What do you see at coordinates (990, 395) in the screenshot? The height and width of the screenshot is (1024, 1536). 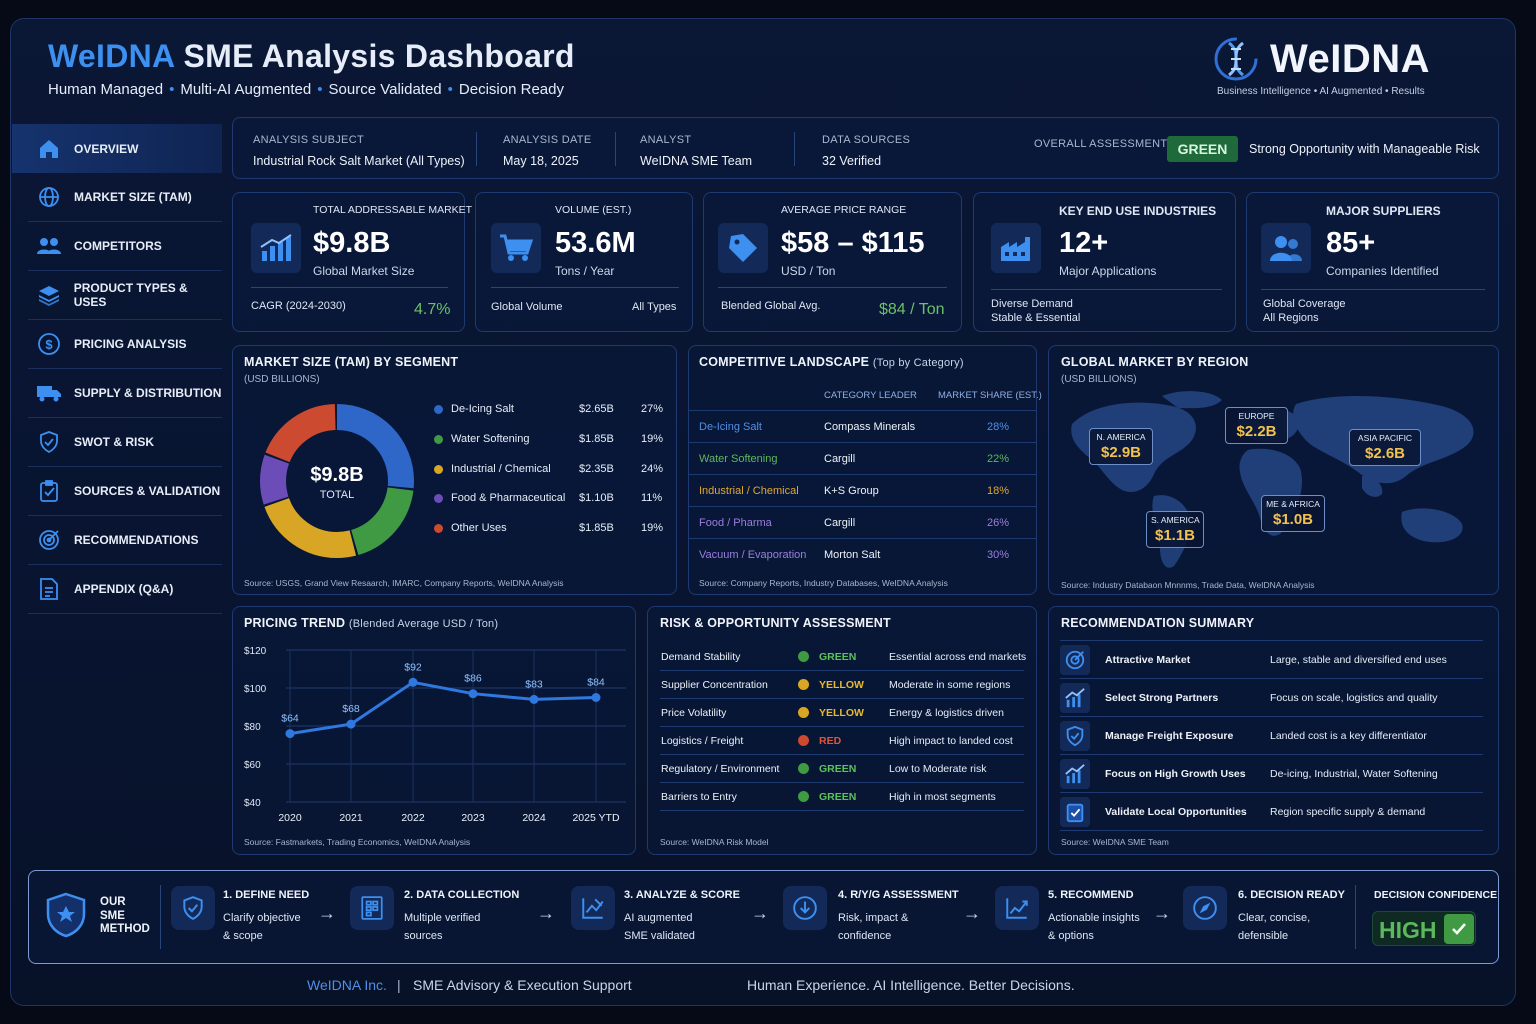 I see `col-header-share: MARKET SHARE (EST.)` at bounding box center [990, 395].